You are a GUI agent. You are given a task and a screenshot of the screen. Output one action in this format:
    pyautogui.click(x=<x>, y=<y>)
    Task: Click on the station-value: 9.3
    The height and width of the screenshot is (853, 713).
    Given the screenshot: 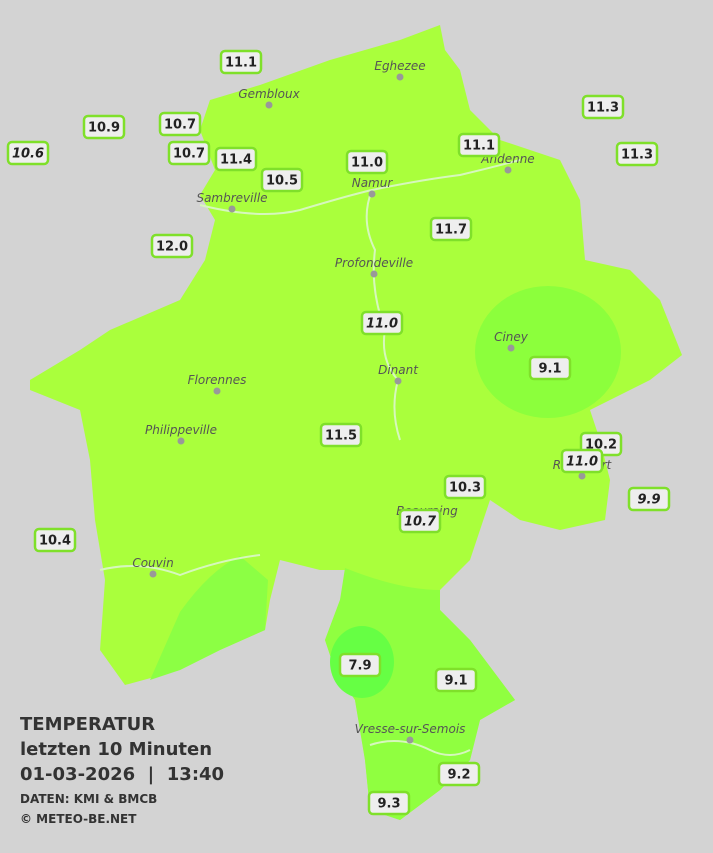 What is the action you would take?
    pyautogui.click(x=388, y=804)
    